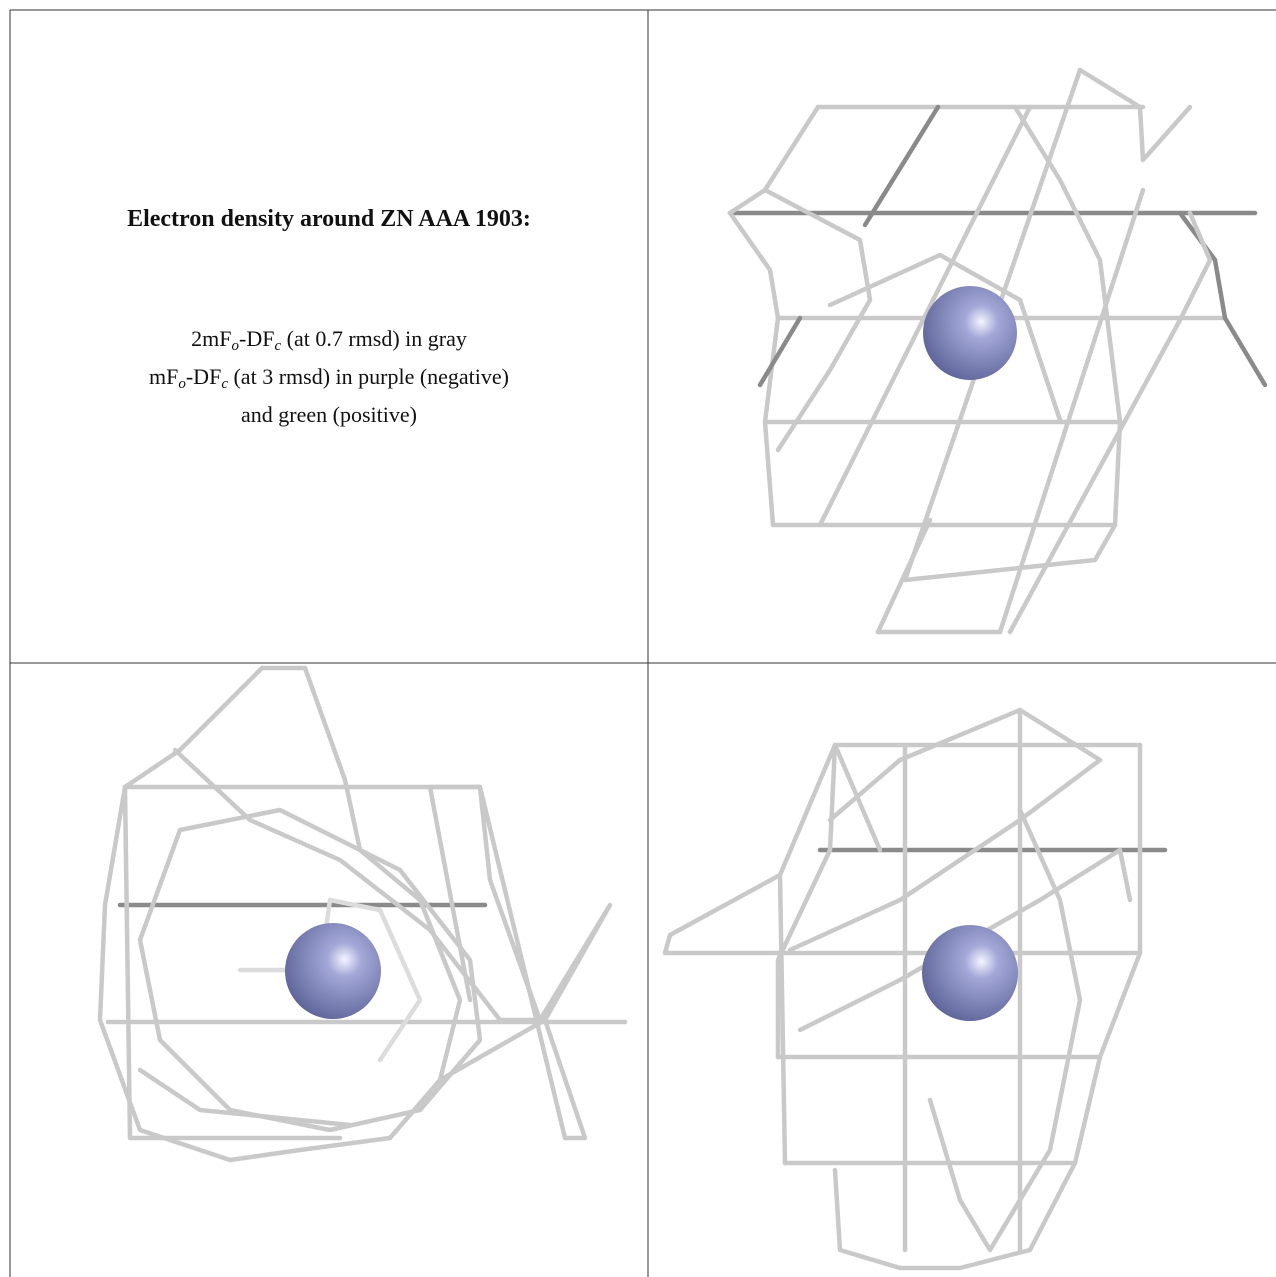  What do you see at coordinates (164, 376) in the screenshot?
I see `text: mF` at bounding box center [164, 376].